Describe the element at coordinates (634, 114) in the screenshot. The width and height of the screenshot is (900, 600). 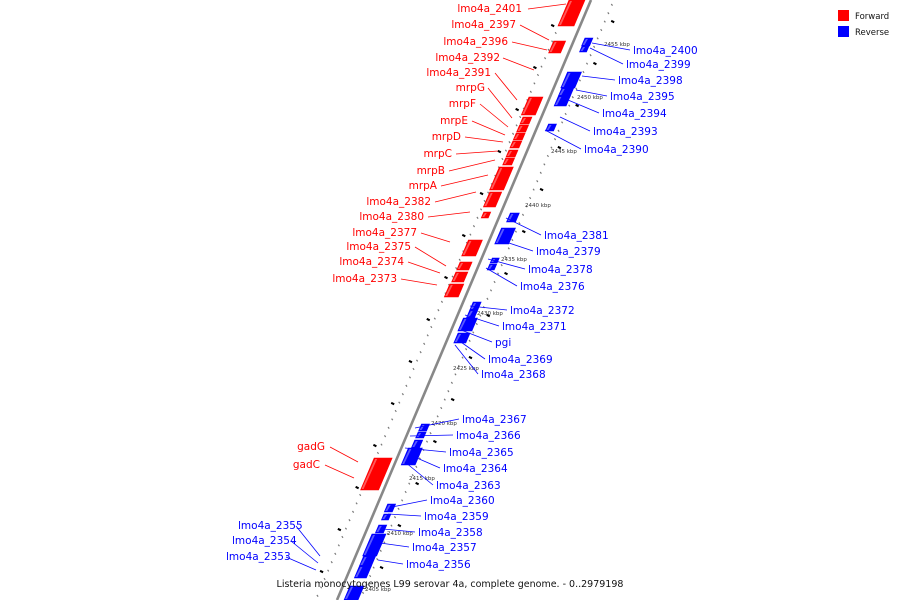
I see `gene-label-lmo4a-2394: lmo4a_2394` at that location.